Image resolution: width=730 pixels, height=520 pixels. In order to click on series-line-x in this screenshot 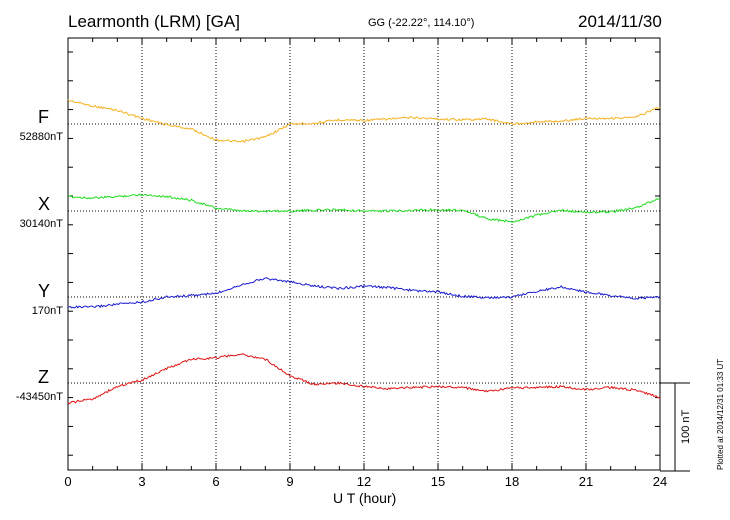, I will do `click(364, 208)`.